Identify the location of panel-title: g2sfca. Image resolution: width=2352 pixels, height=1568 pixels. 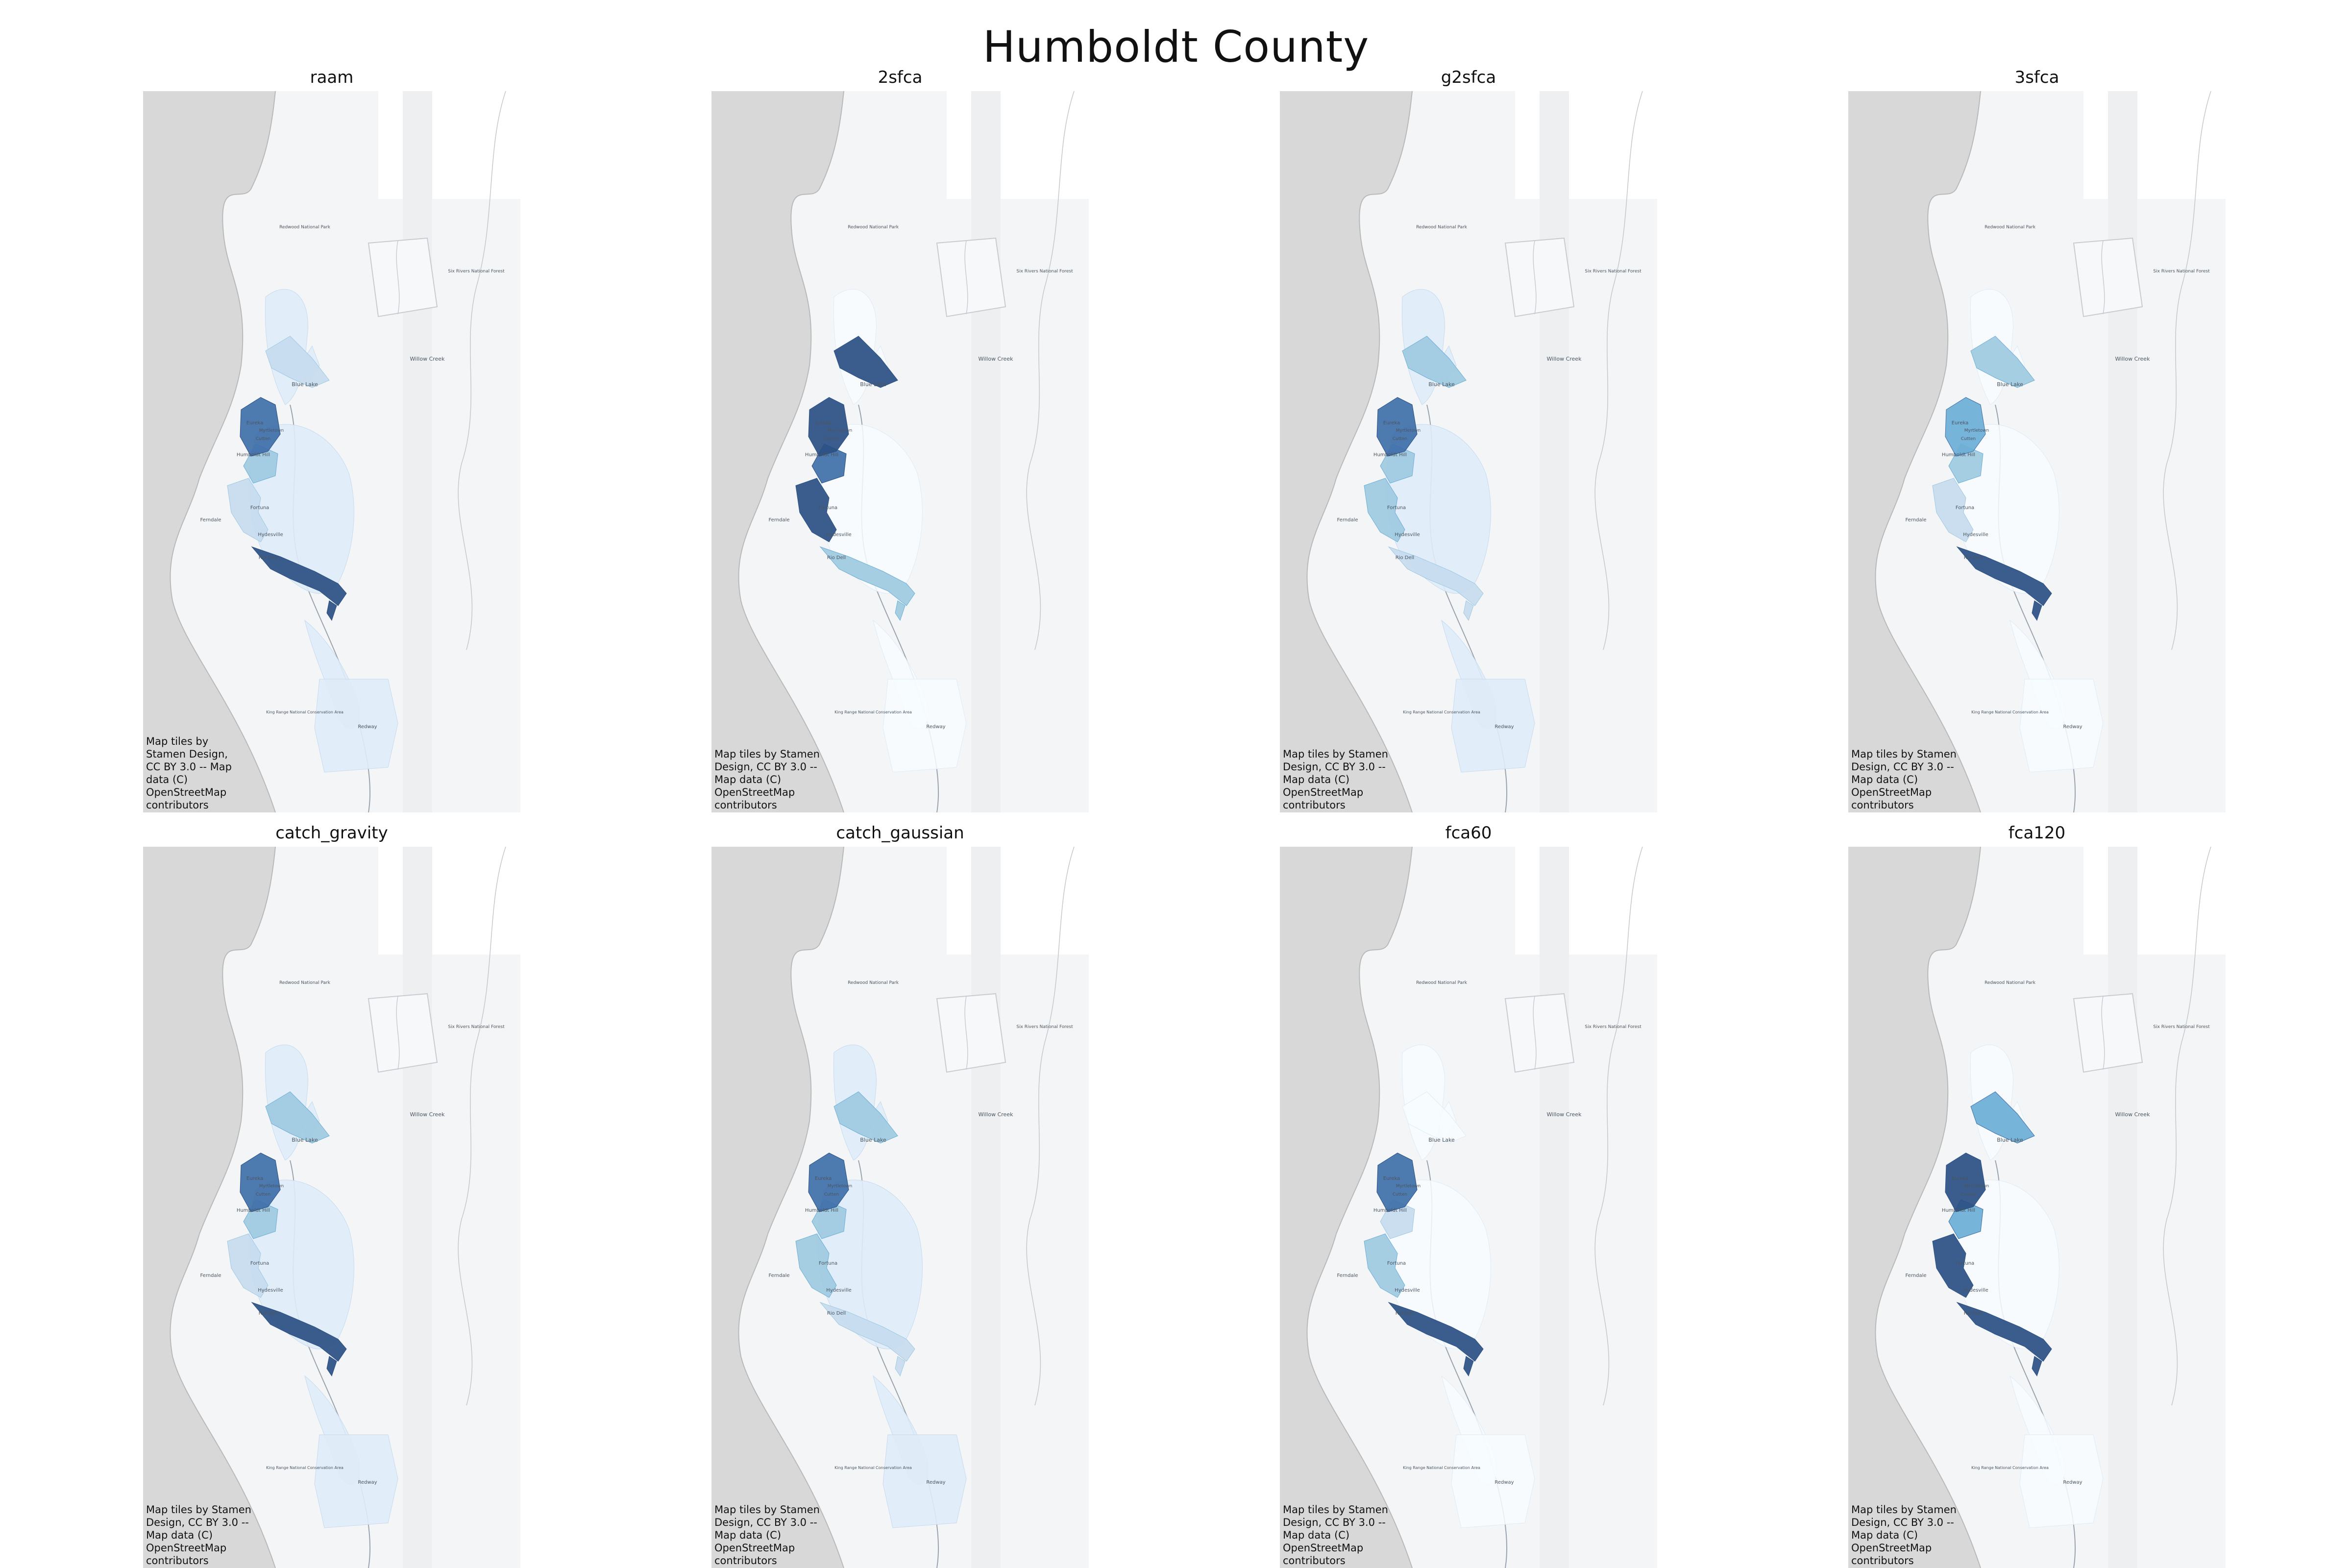
(1468, 77).